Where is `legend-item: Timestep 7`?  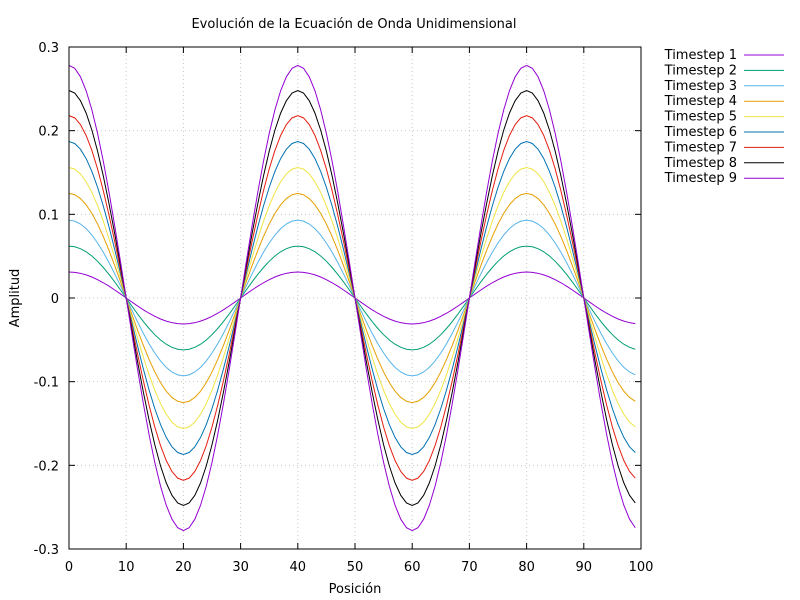
legend-item: Timestep 7 is located at coordinates (724, 147).